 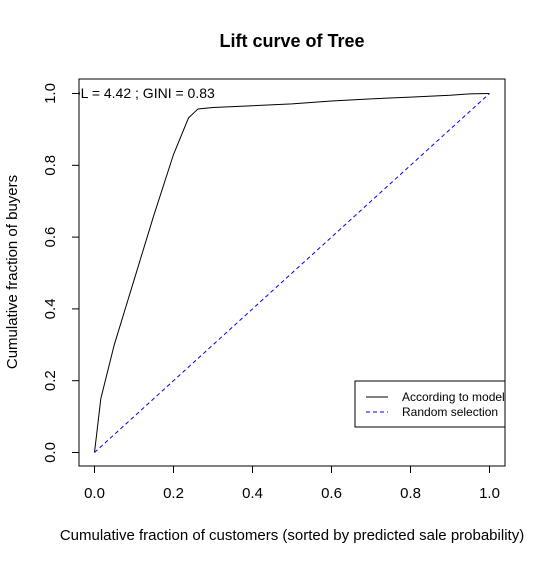 What do you see at coordinates (50, 380) in the screenshot?
I see `y-tick-label: 0.2` at bounding box center [50, 380].